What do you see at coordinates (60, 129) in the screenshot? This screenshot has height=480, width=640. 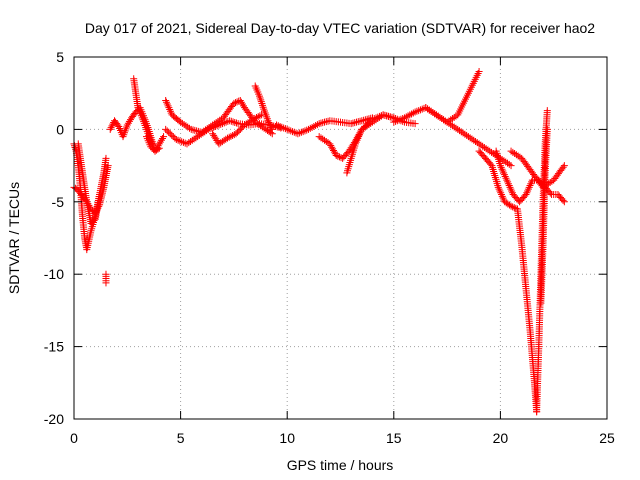 I see `y-tick-label: 0` at bounding box center [60, 129].